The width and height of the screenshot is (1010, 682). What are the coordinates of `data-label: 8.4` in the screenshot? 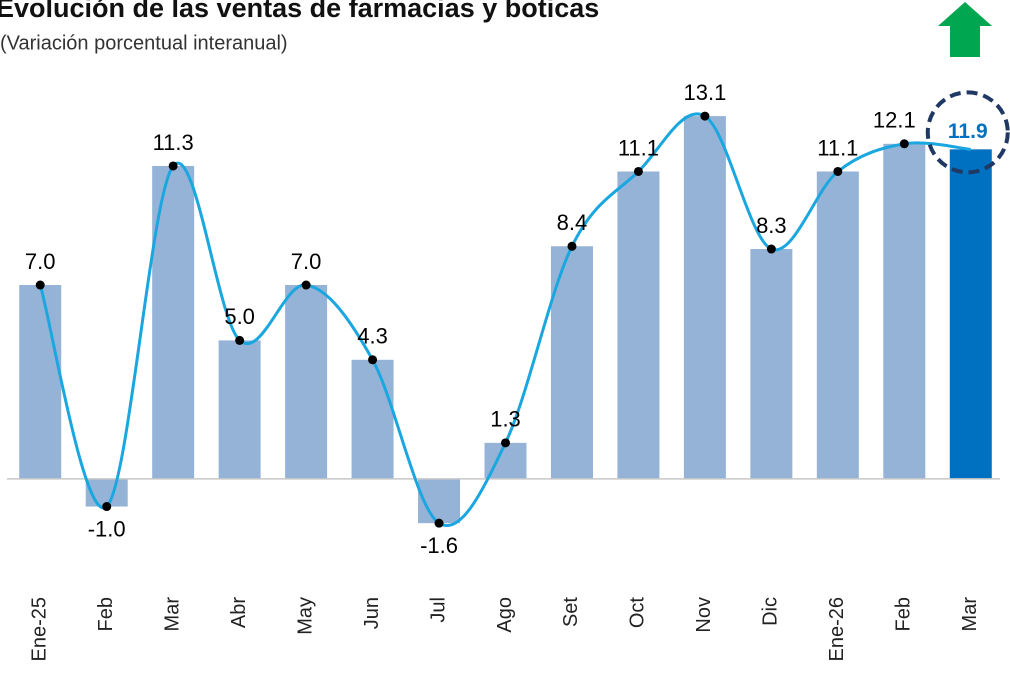 It's located at (572, 222).